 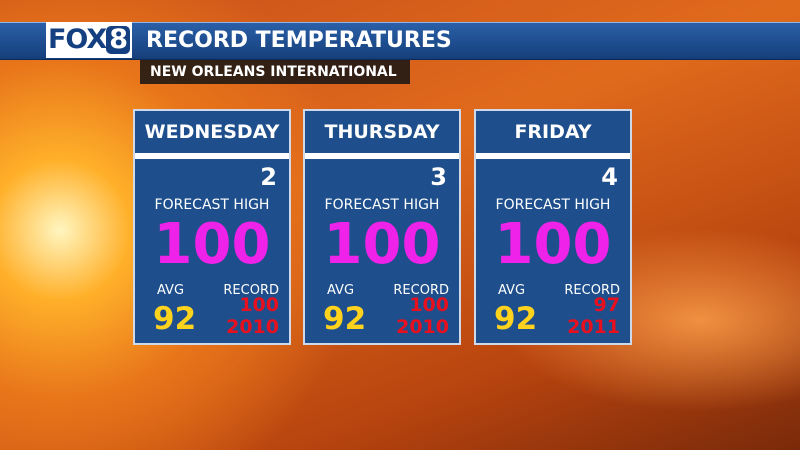 What do you see at coordinates (382, 132) in the screenshot?
I see `day-name: THURSDAY` at bounding box center [382, 132].